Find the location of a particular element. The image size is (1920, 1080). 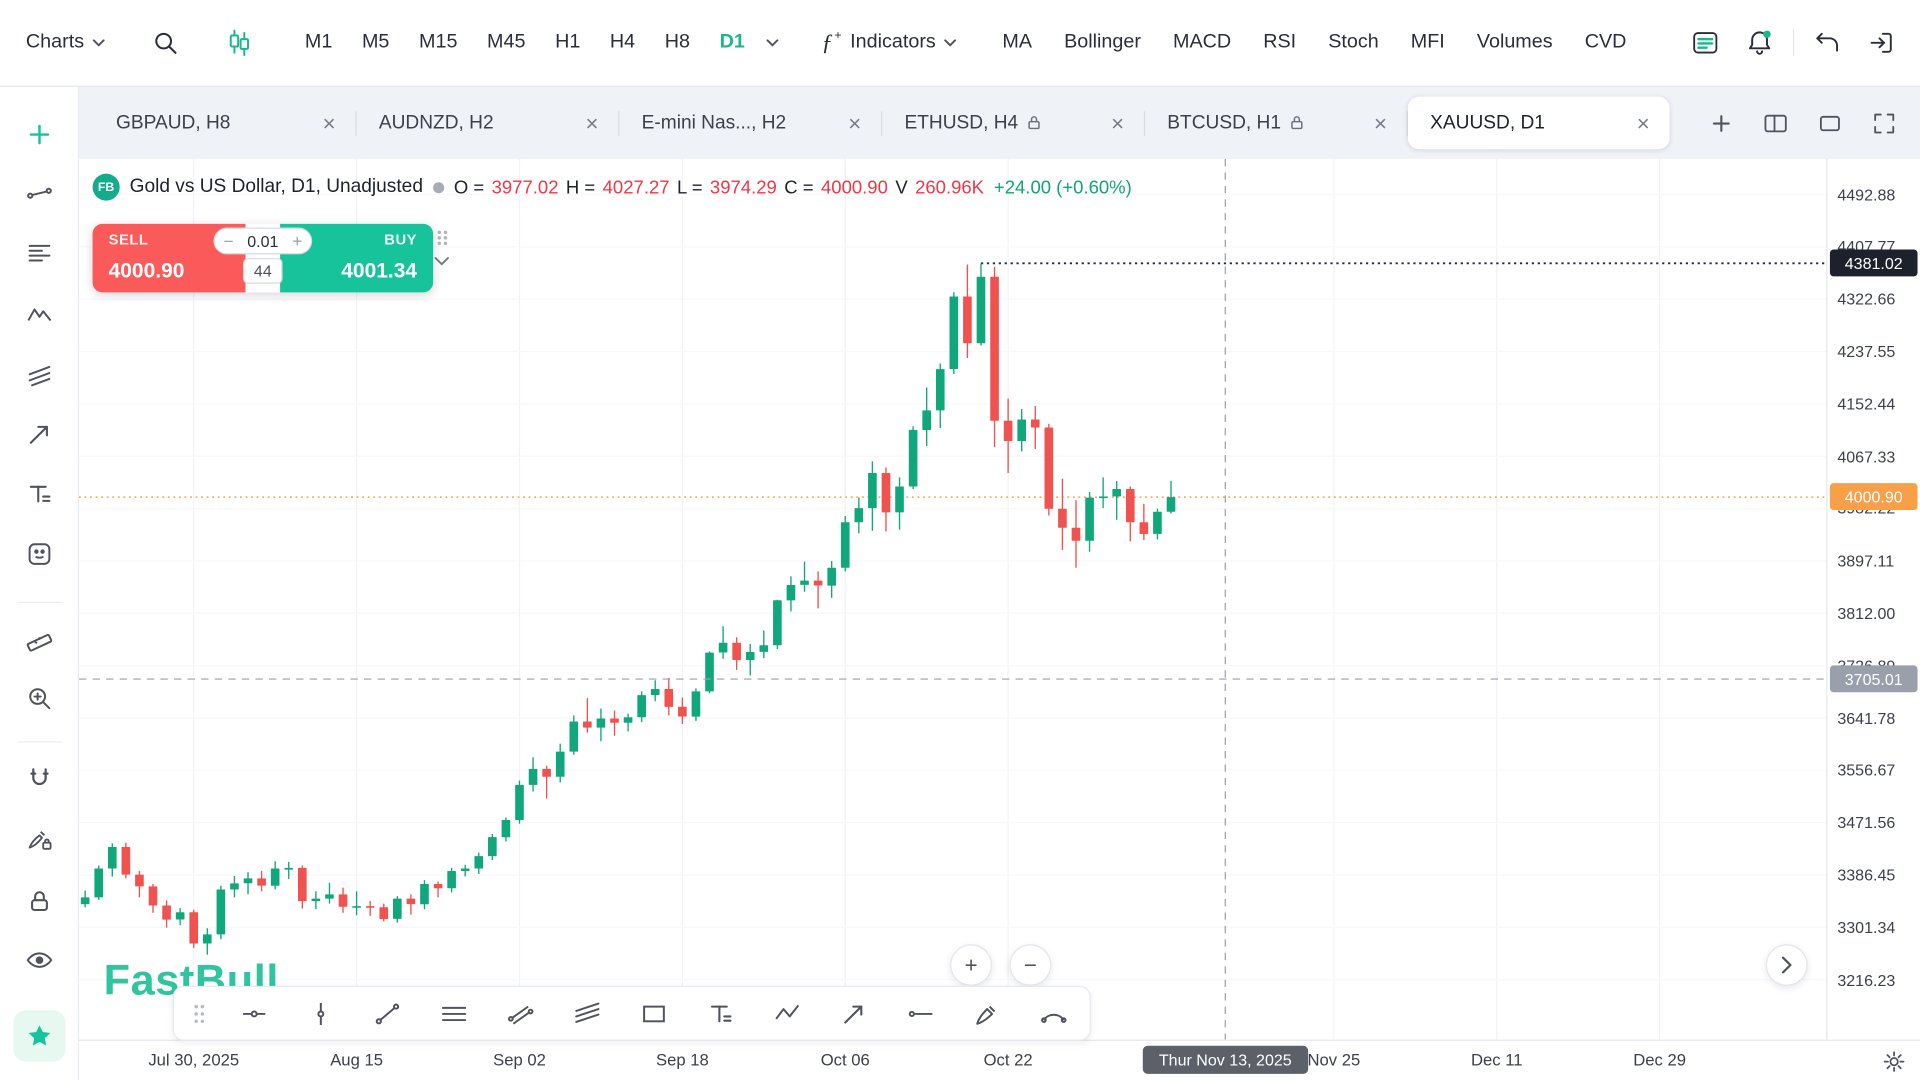

tab-ethusd: ETHUSD, H4 × is located at coordinates (1013, 123).